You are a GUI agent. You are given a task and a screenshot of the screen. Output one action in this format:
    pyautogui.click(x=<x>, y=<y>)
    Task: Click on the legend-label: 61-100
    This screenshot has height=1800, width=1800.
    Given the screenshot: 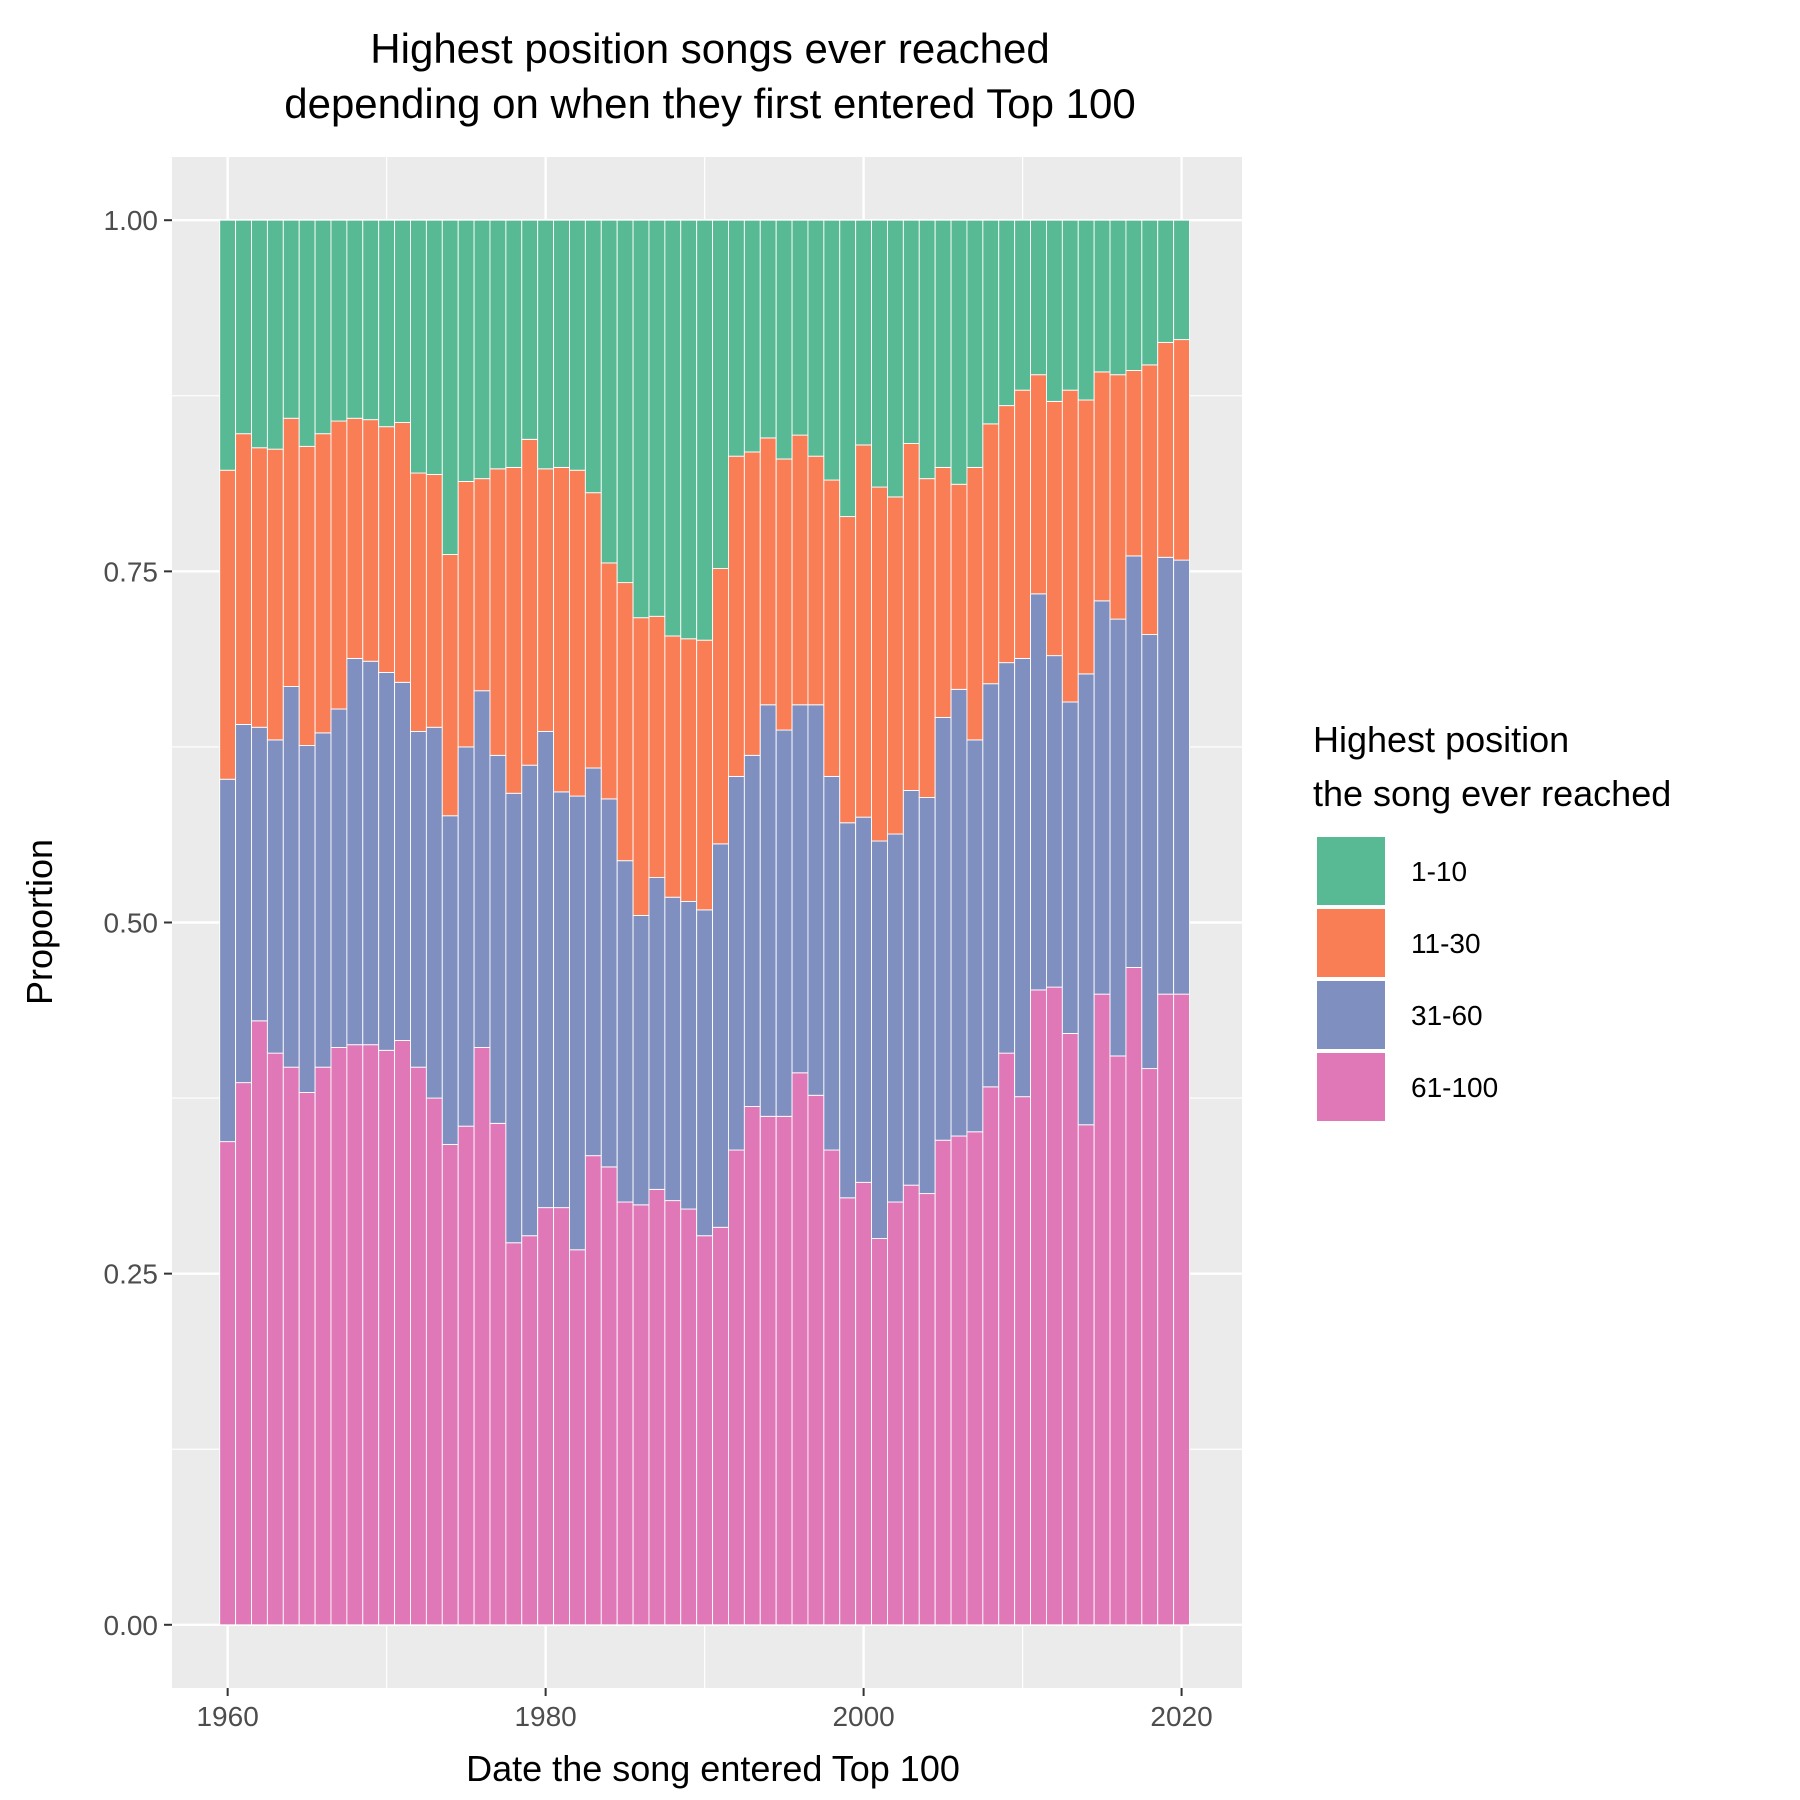 What is the action you would take?
    pyautogui.click(x=1454, y=1087)
    